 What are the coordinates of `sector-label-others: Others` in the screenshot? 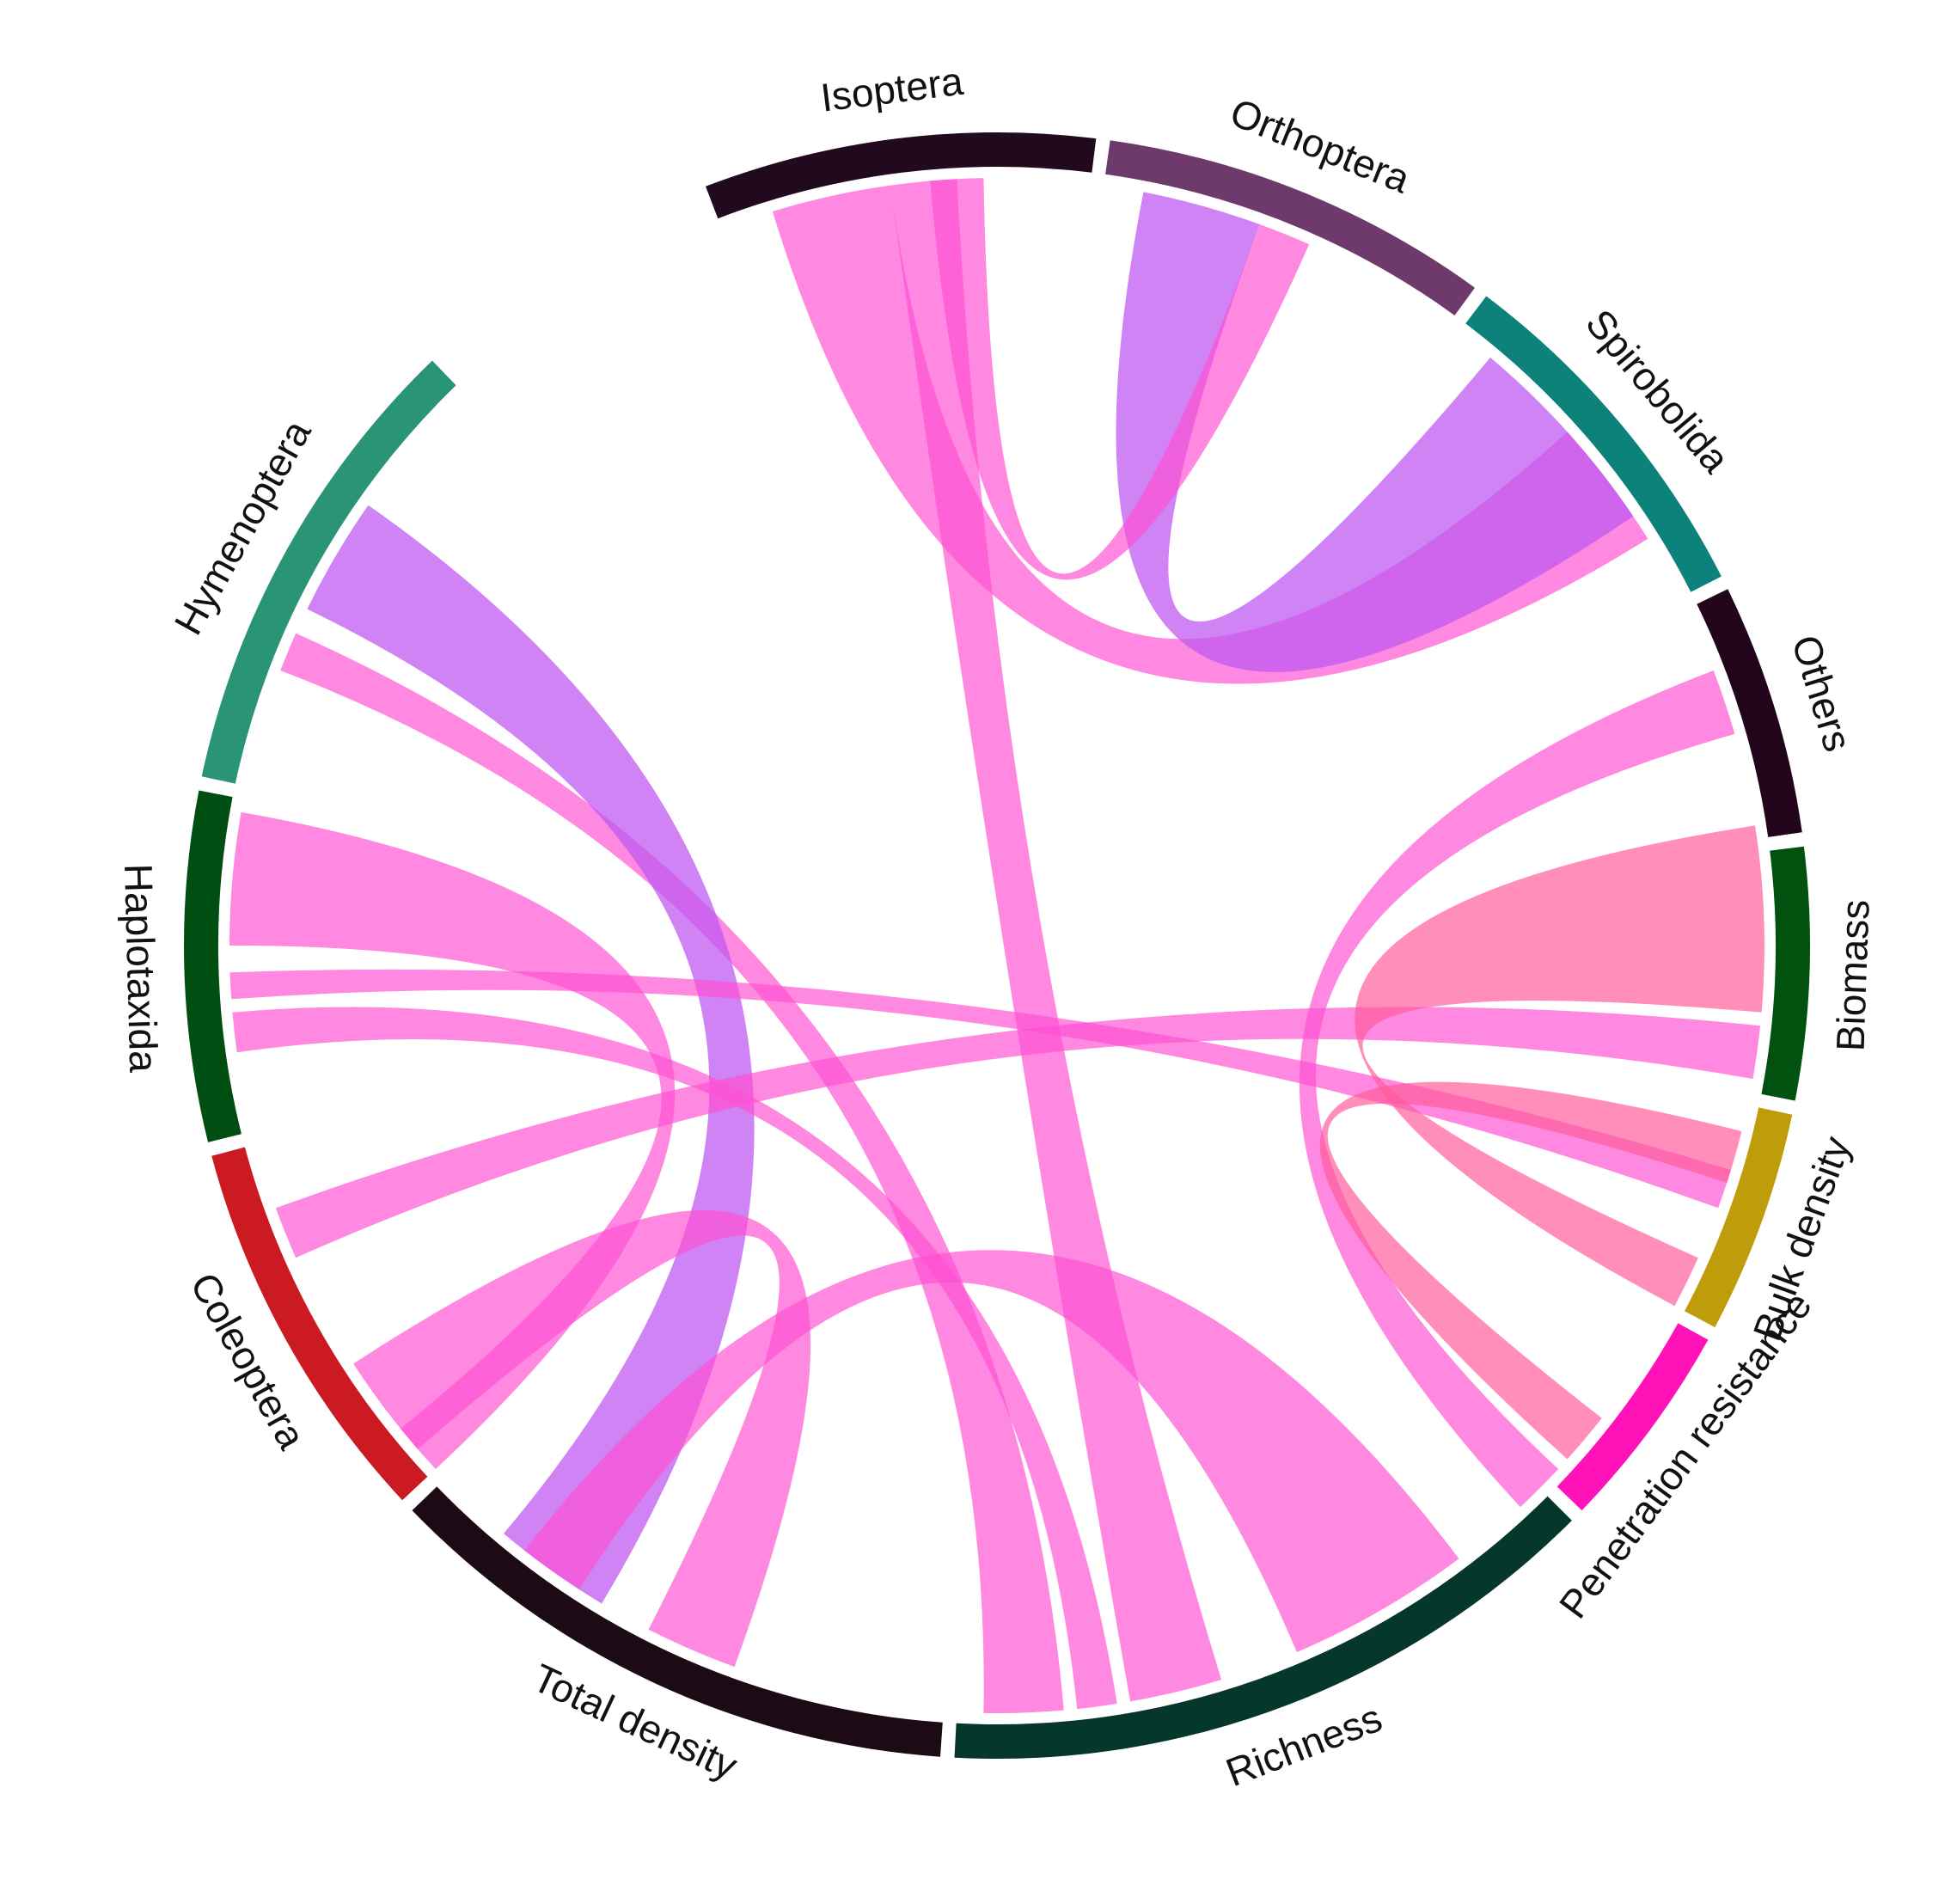 It's located at (1822, 693).